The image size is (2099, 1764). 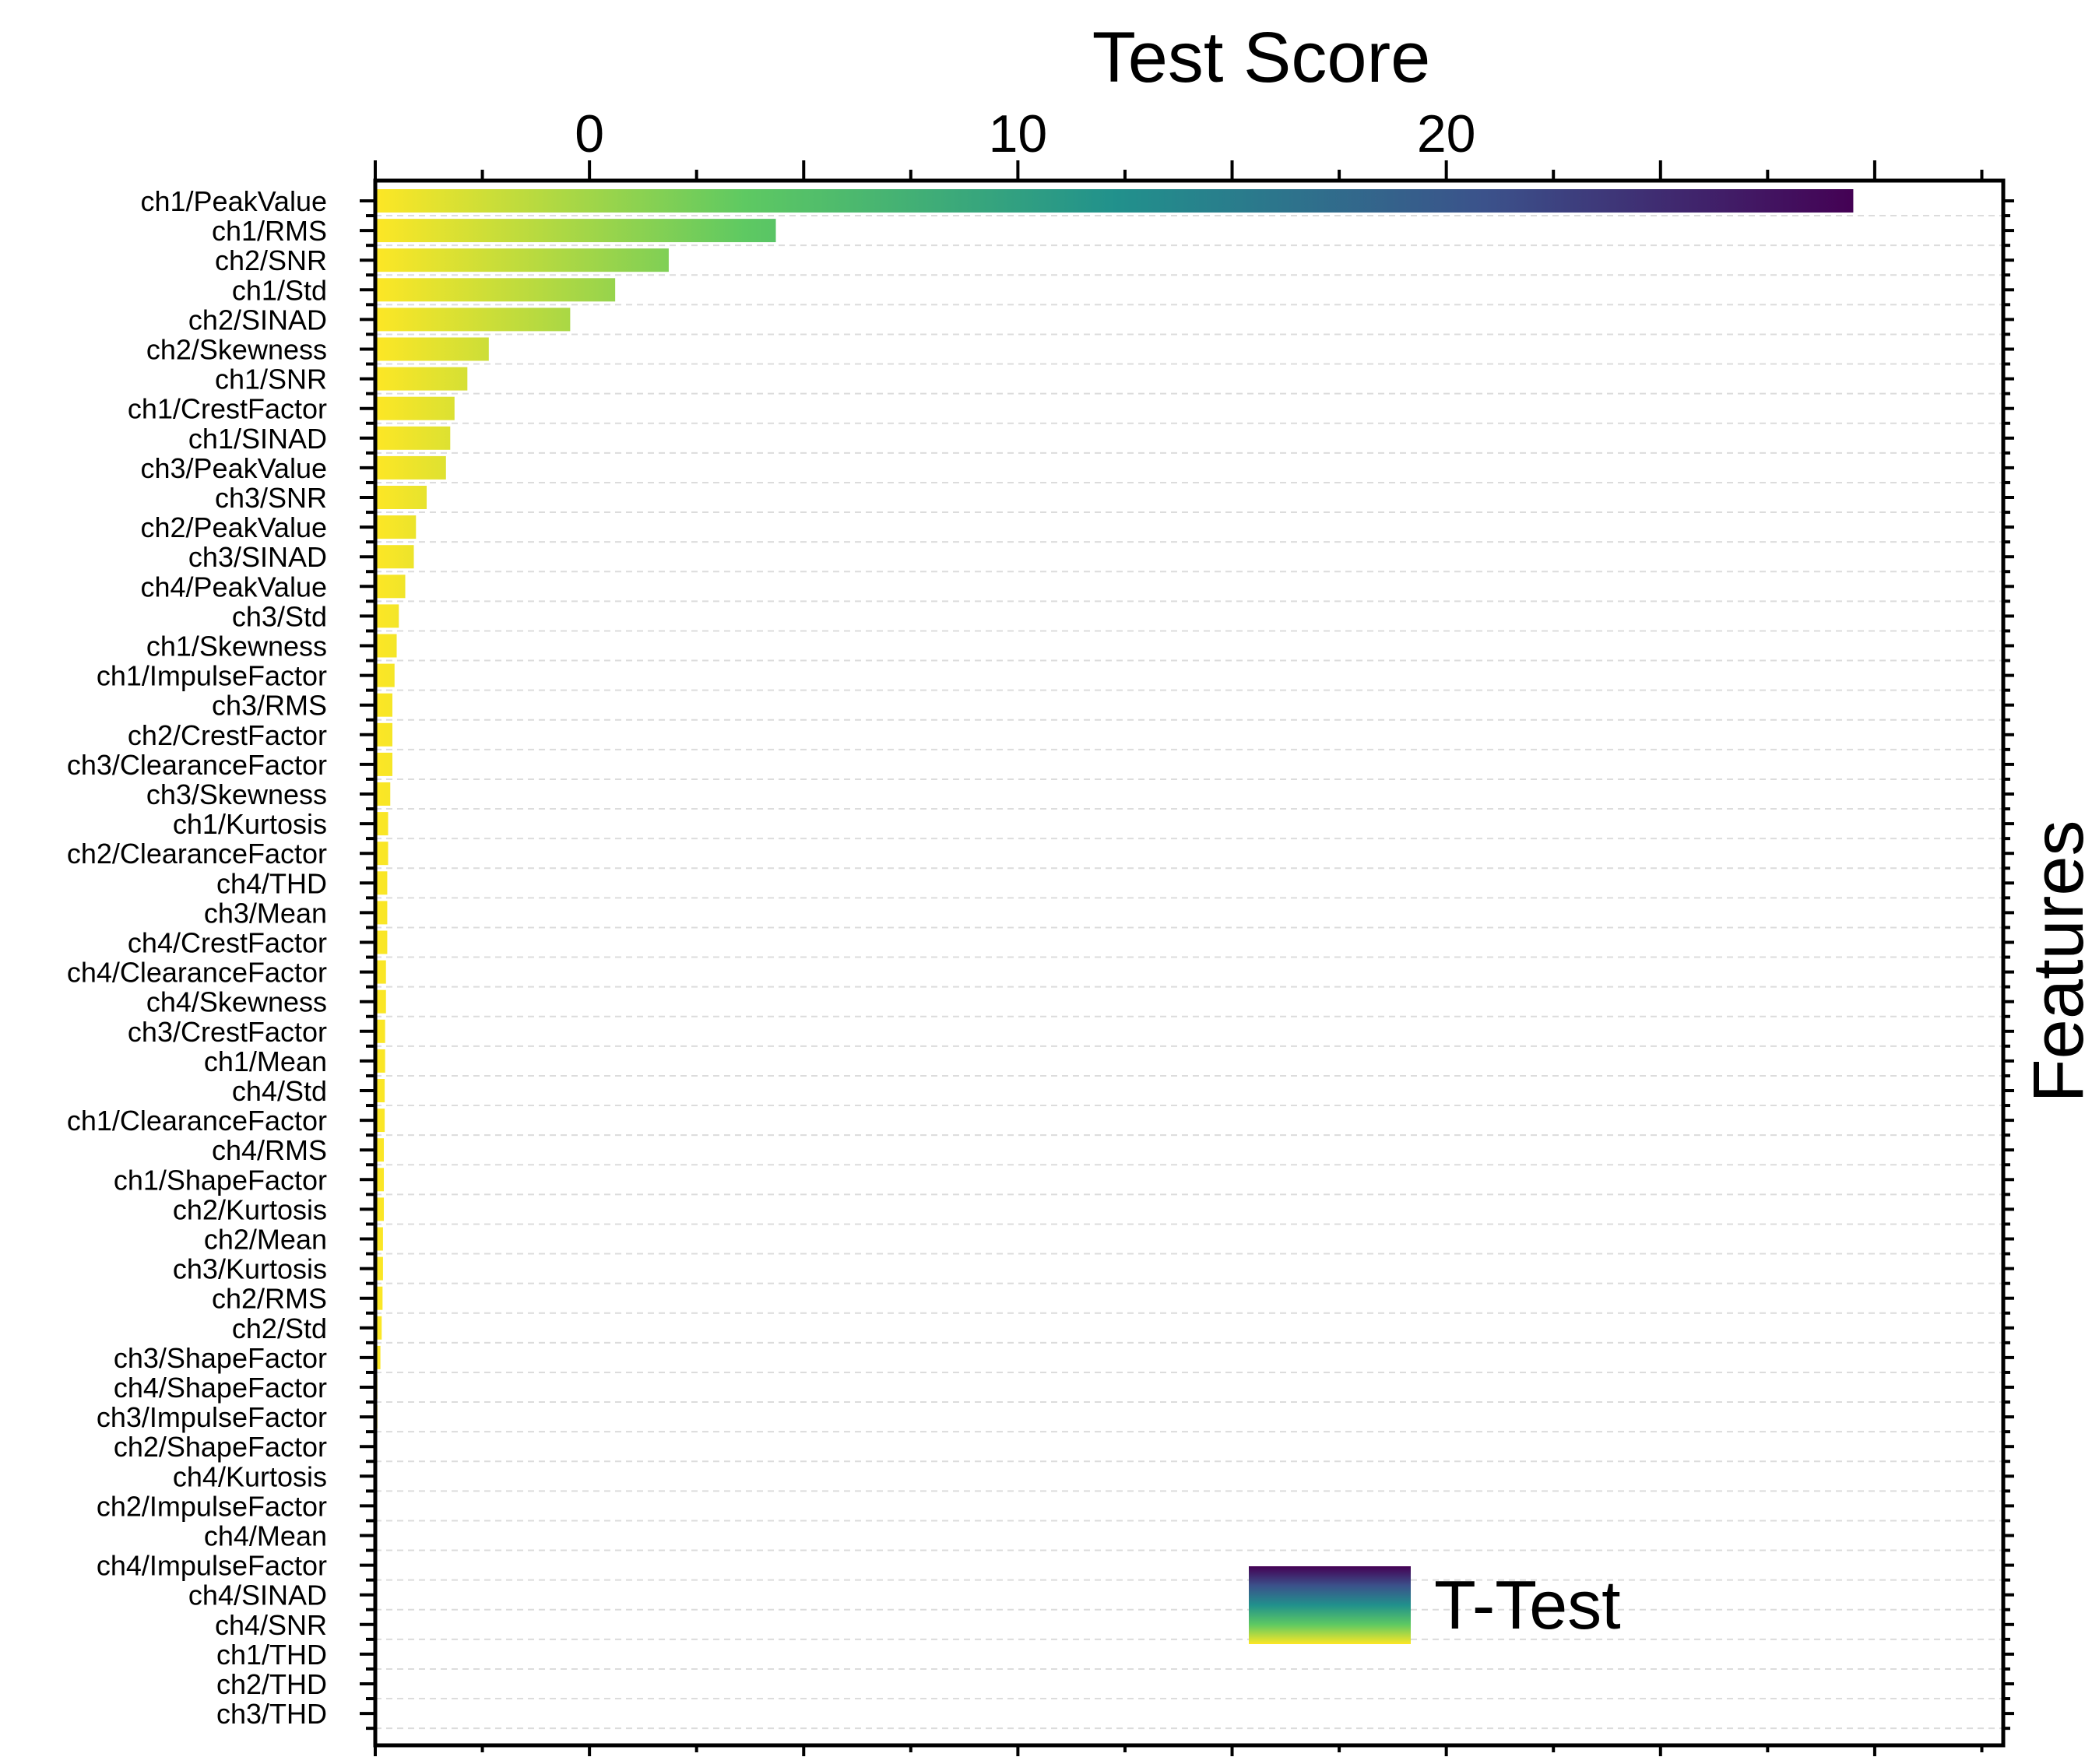 I want to click on bar-ch2-rms, so click(x=379, y=1298).